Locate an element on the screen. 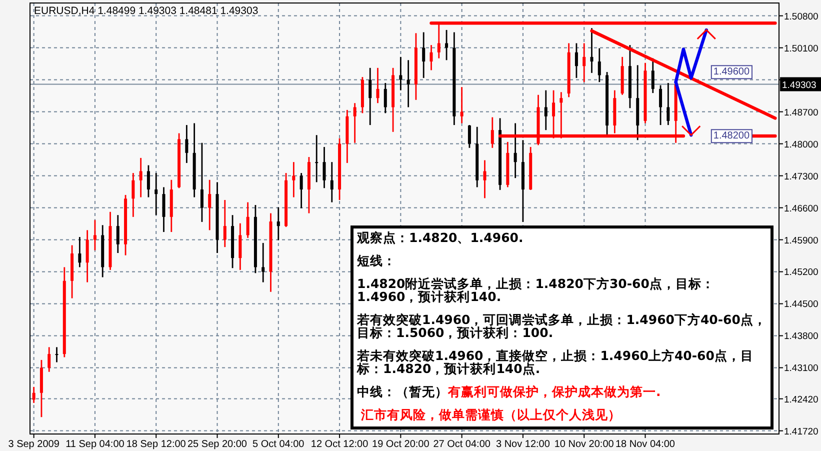 The width and height of the screenshot is (821, 451). x-tick-label: 3 Sep 2009 is located at coordinates (34, 444).